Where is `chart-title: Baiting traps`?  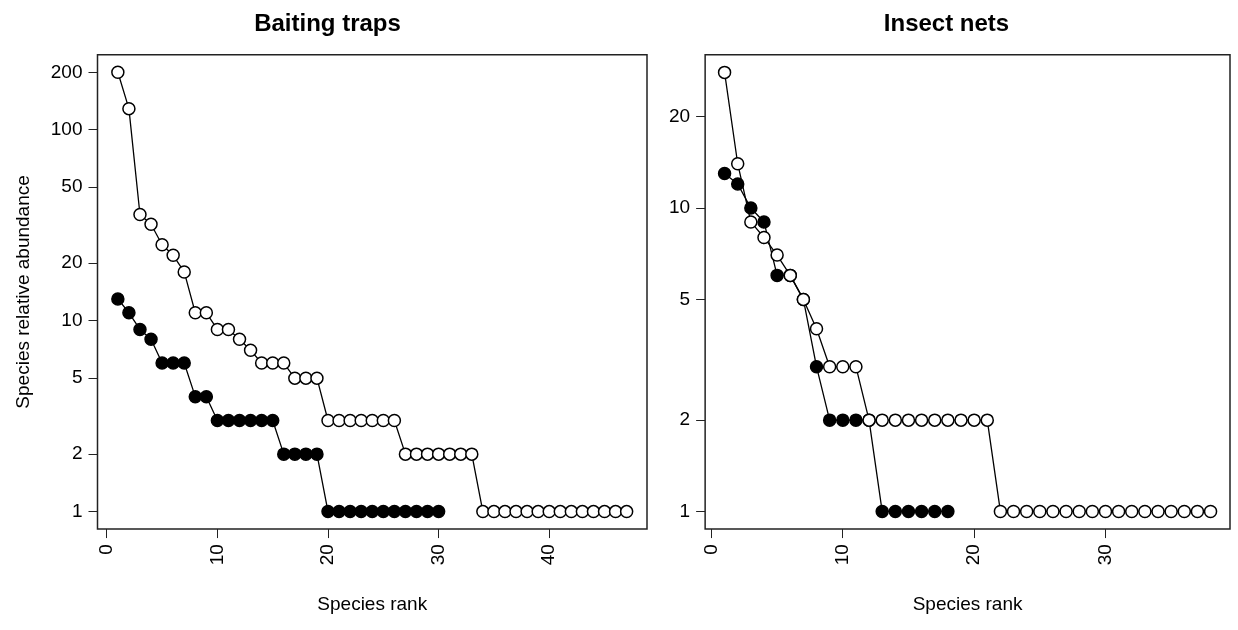 chart-title: Baiting traps is located at coordinates (327, 23).